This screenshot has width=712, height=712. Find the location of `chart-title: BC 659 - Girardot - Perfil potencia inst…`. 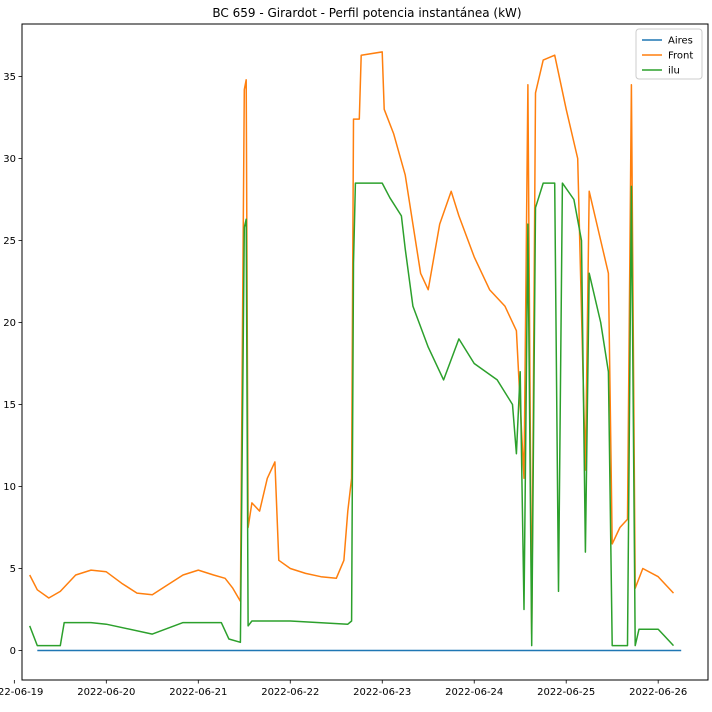

chart-title: BC 659 - Girardot - Perfil potencia inst… is located at coordinates (366, 13).